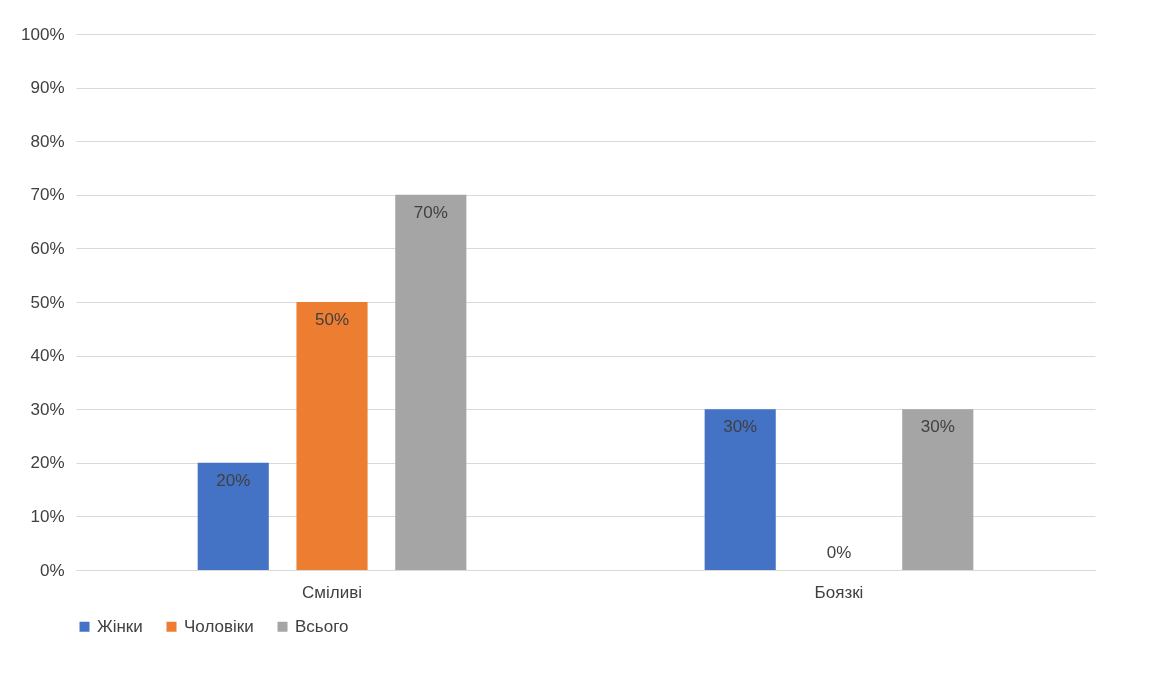 Image resolution: width=1165 pixels, height=677 pixels. What do you see at coordinates (233, 480) in the screenshot?
I see `data-label: 20%` at bounding box center [233, 480].